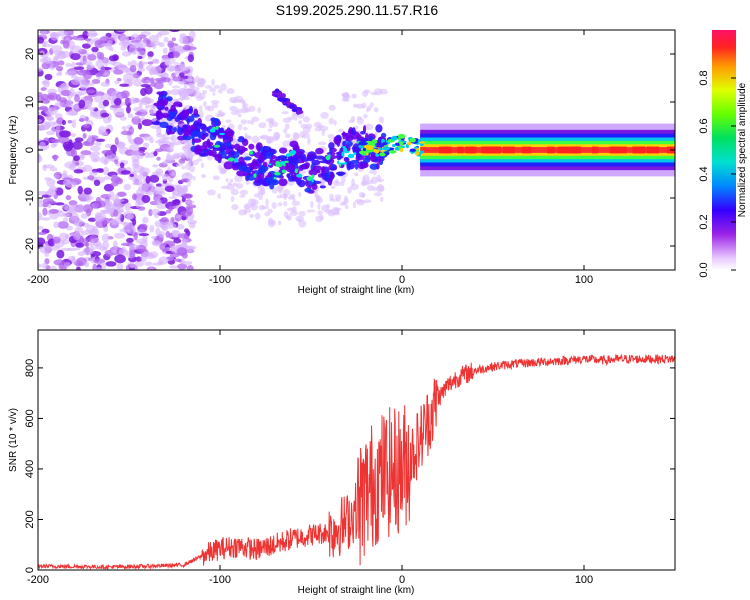  I want to click on colorbar-tick-label: 0.8, so click(704, 77).